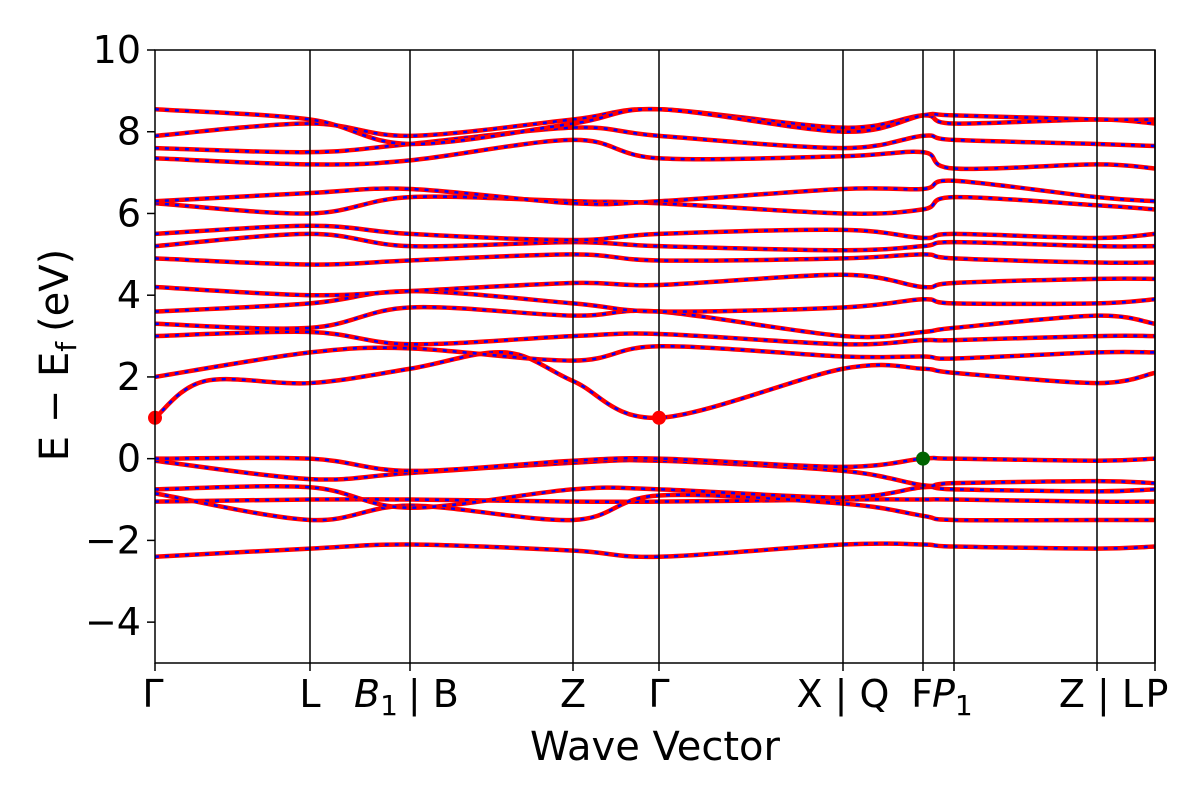  I want to click on x-tick-label-4: Γ, so click(658, 694).